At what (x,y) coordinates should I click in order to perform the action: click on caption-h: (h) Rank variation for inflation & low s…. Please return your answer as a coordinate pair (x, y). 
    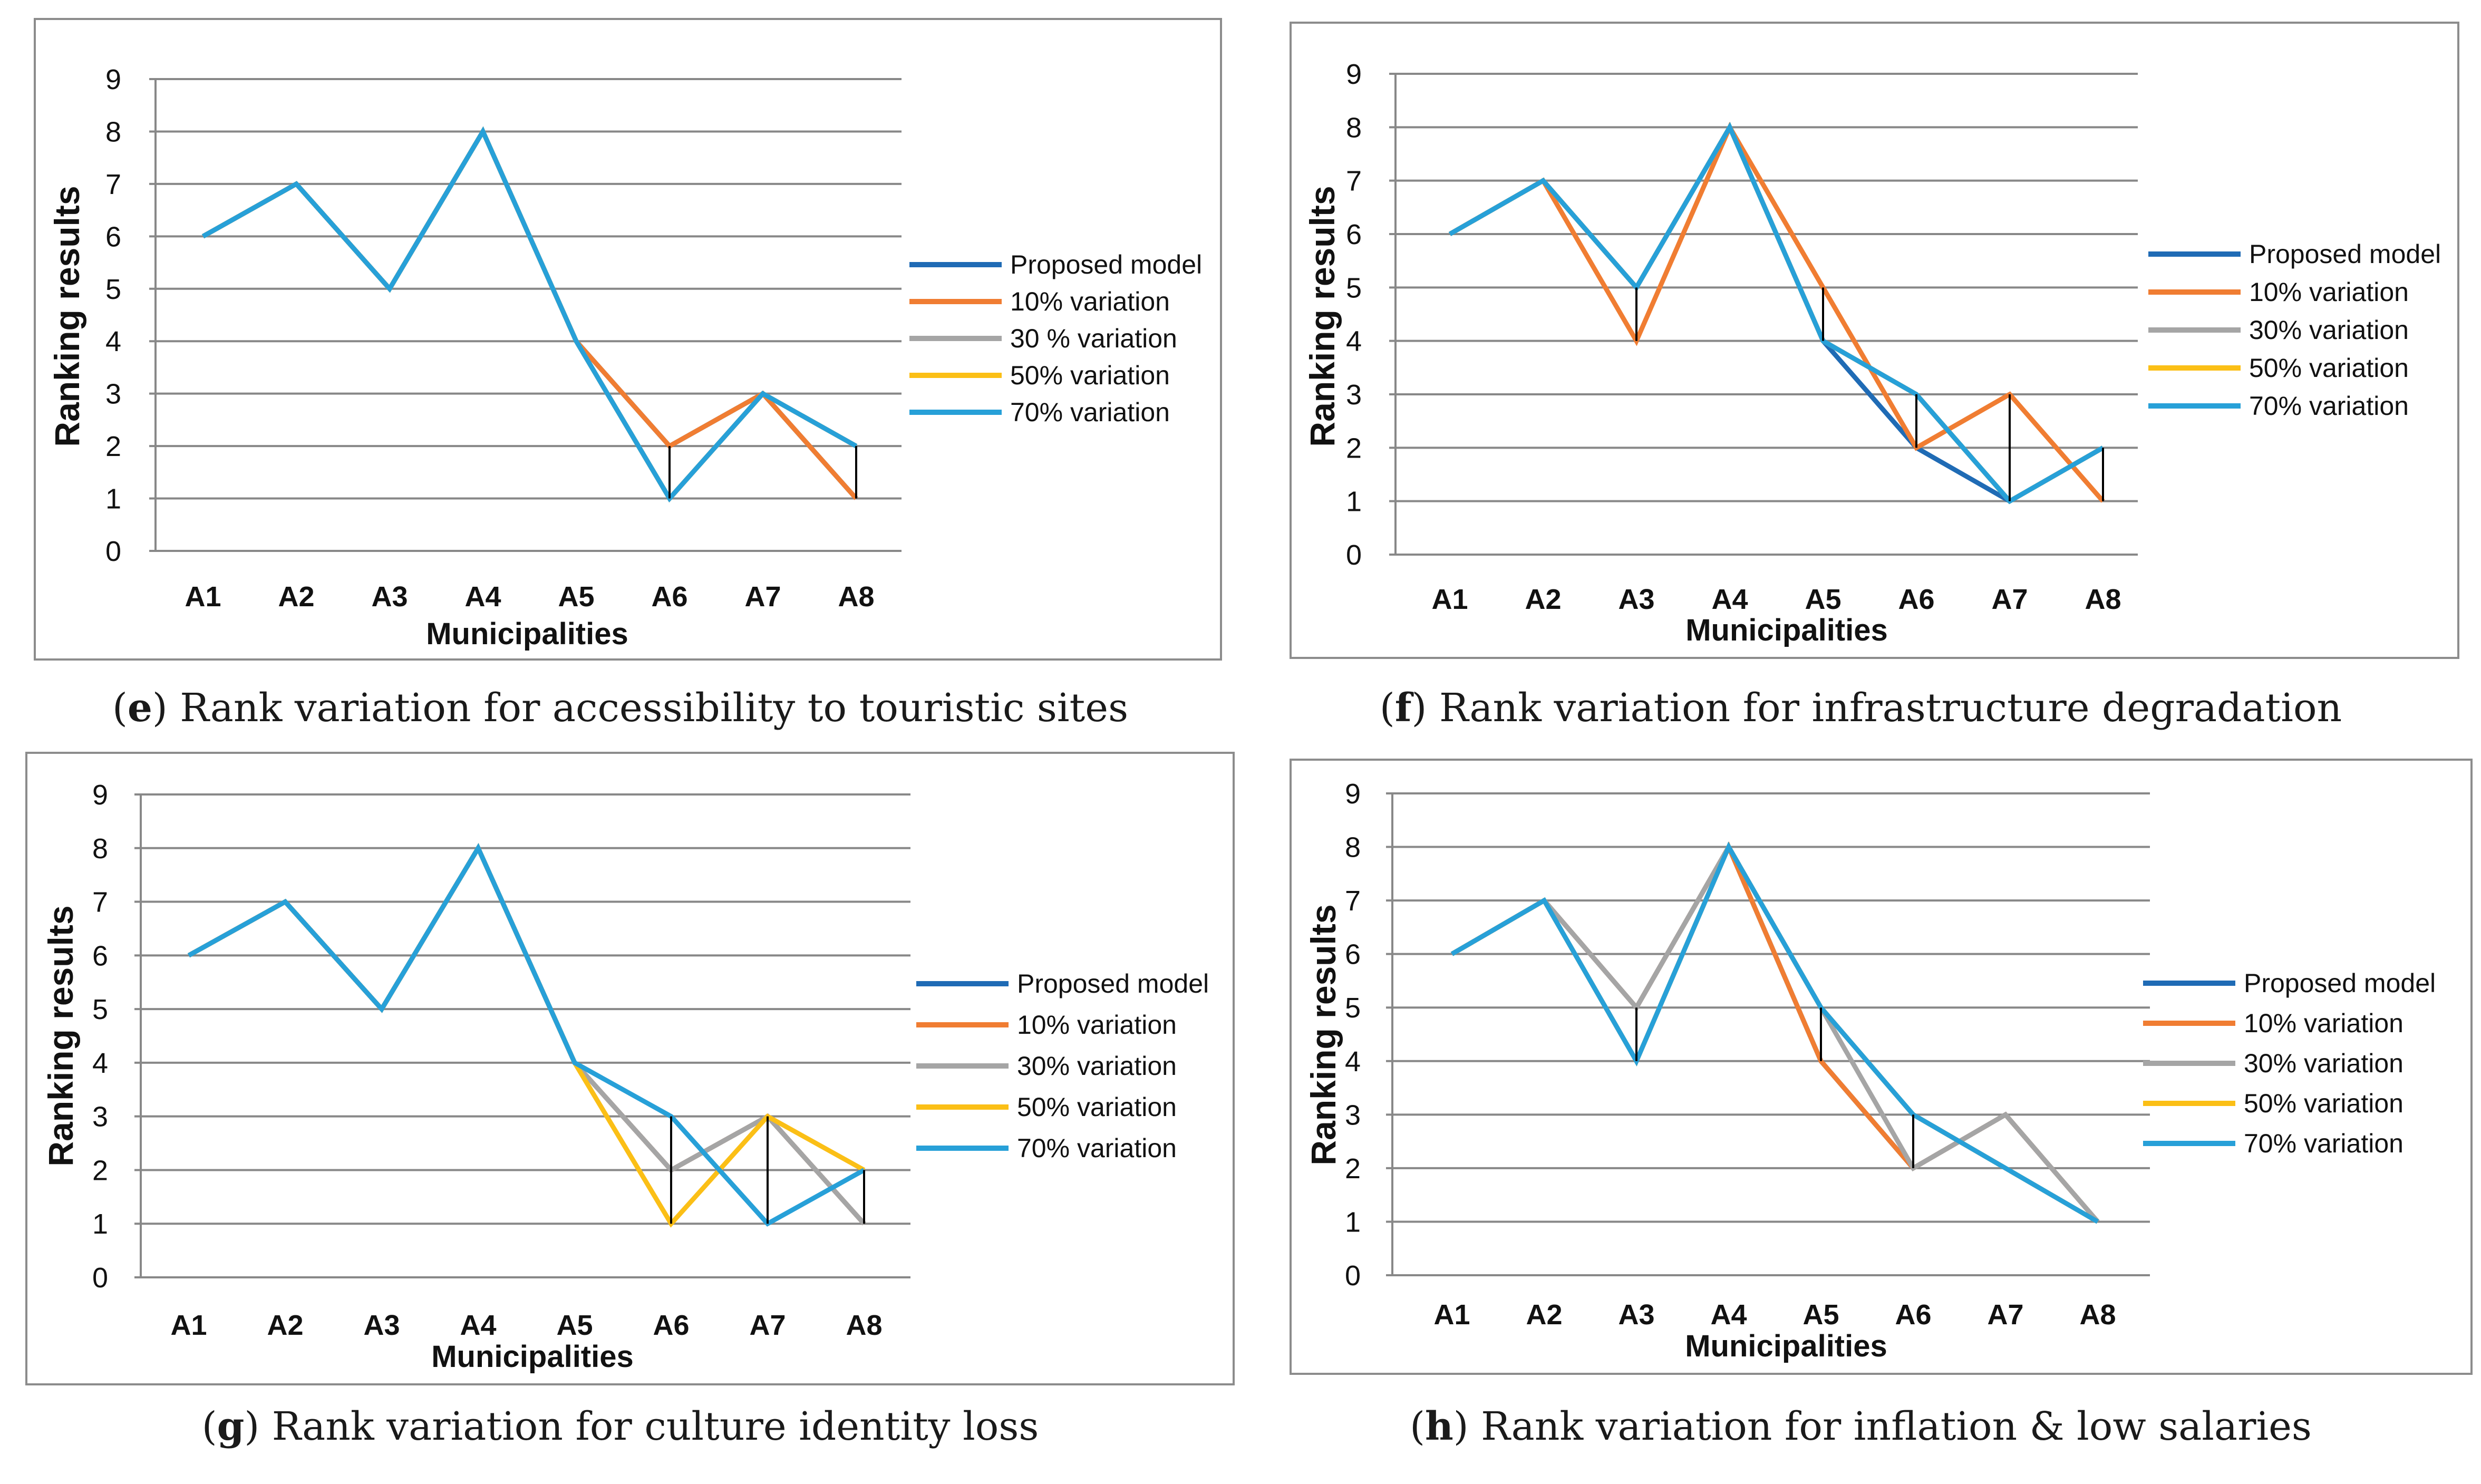
    Looking at the image, I should click on (1861, 1426).